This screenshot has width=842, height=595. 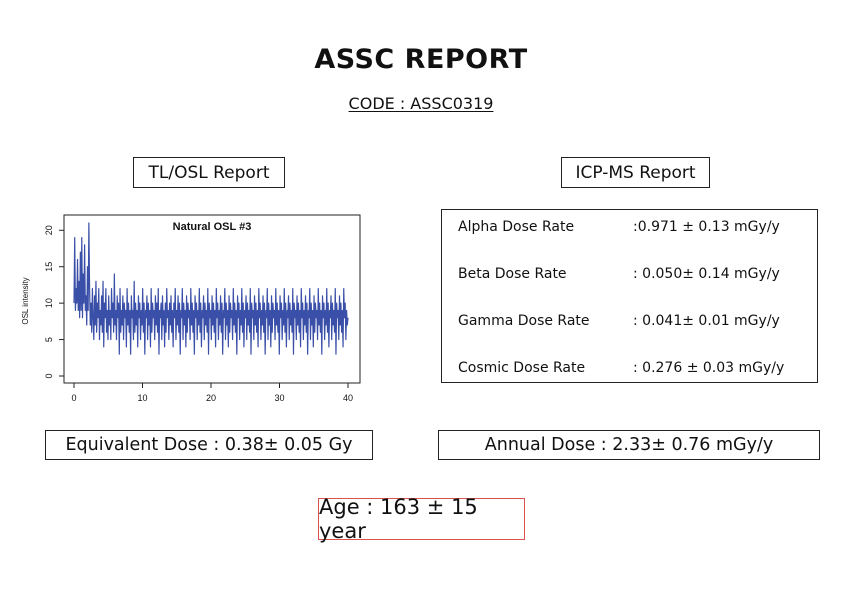 I want to click on dose-row-gamma: Gamma Dose Rate : 0.041± 0.01 mGy/y, so click(x=619, y=321).